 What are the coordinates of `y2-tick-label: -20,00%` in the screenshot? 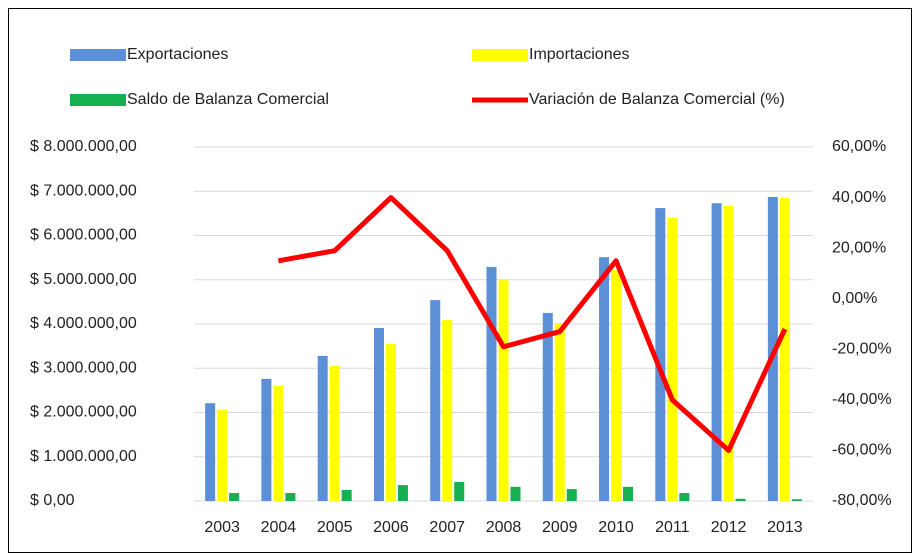 It's located at (862, 349).